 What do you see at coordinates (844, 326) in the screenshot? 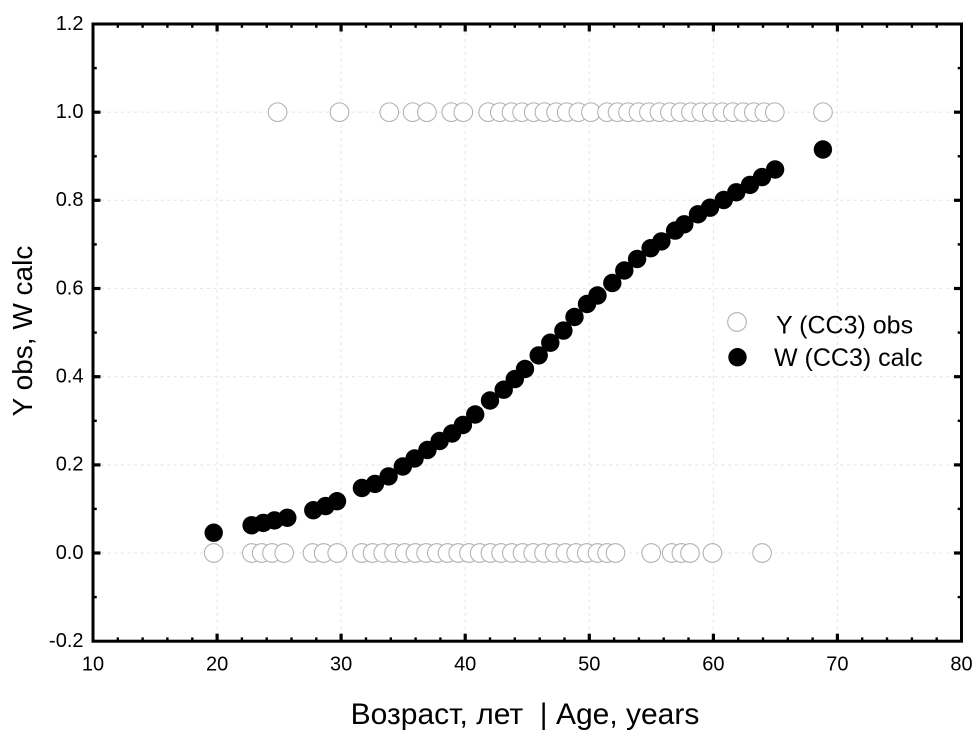
I see `svg-text: Y (CC3) obs` at bounding box center [844, 326].